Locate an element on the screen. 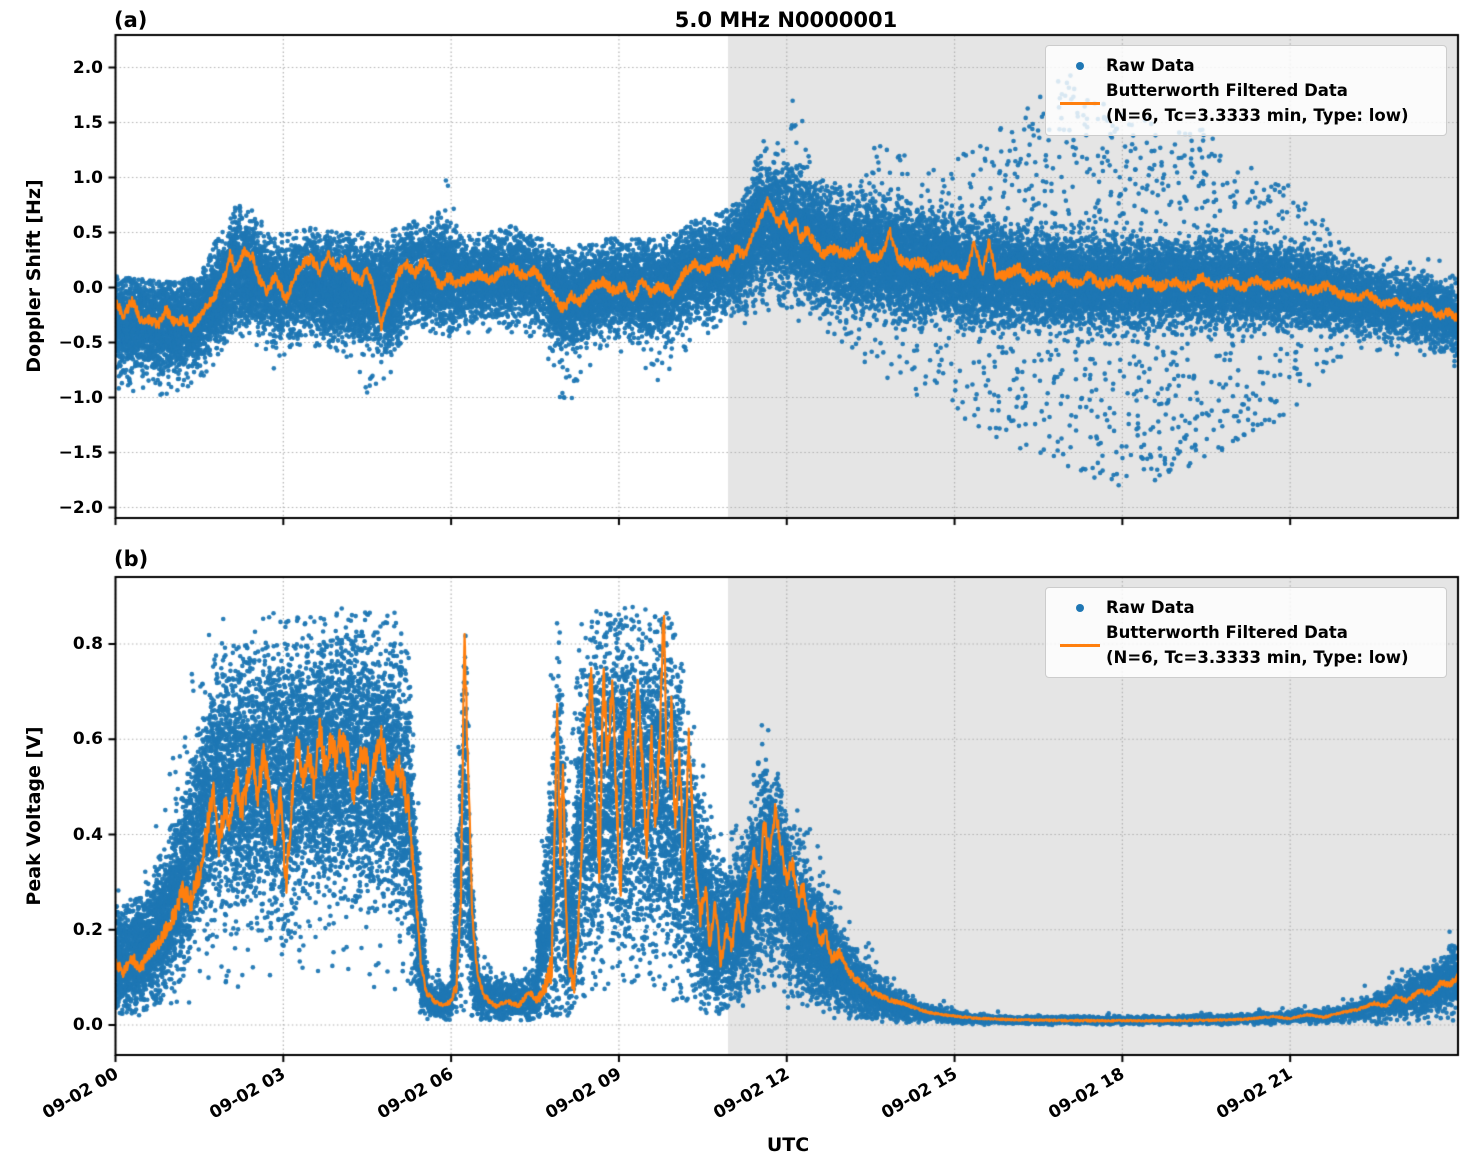 Image resolution: width=1472 pixels, height=1172 pixels. y-tick-label: −2.0 is located at coordinates (80, 507).